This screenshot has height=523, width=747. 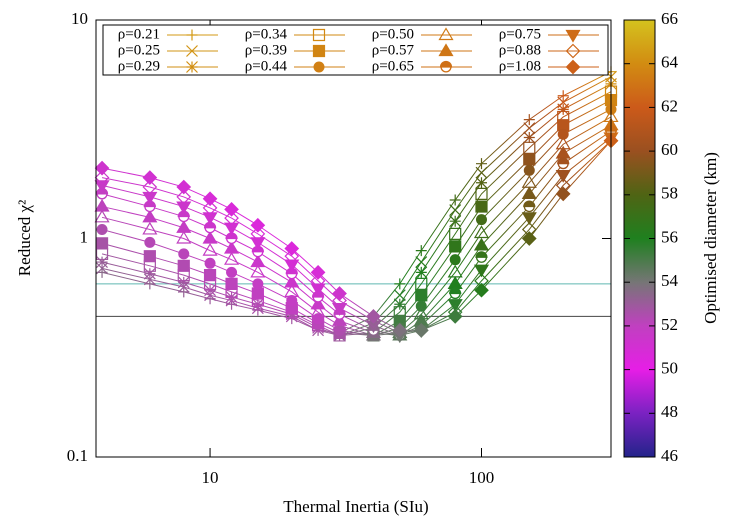 I want to click on colorbar-tick-label: 60, so click(x=669, y=149).